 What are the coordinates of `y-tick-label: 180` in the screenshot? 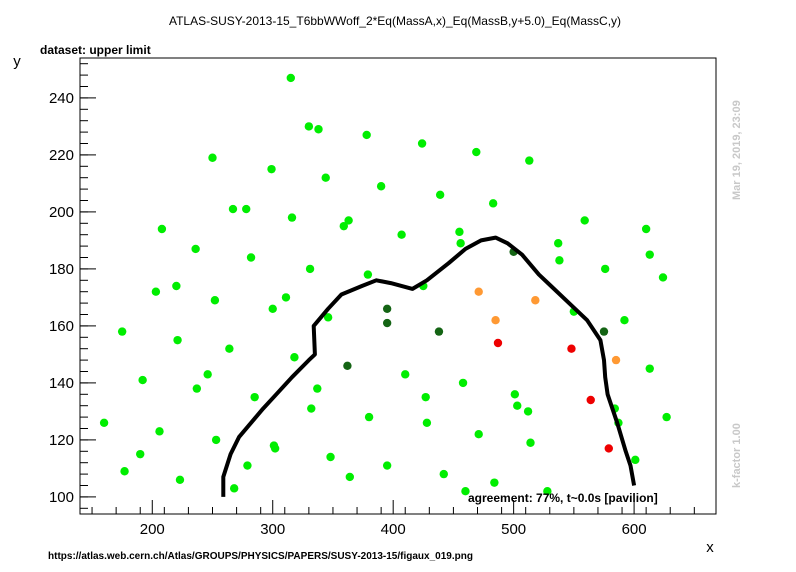 It's located at (61, 269).